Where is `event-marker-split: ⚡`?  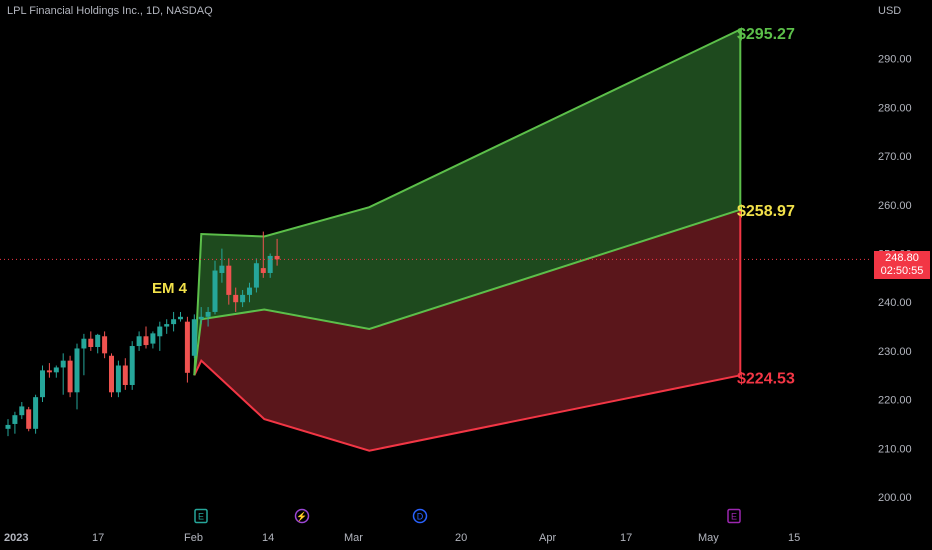 event-marker-split: ⚡ is located at coordinates (302, 516).